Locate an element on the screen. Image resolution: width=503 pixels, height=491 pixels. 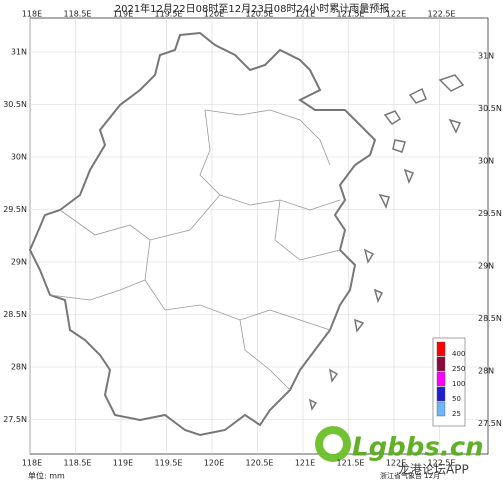
legend-label: 250 is located at coordinates (458, 369).